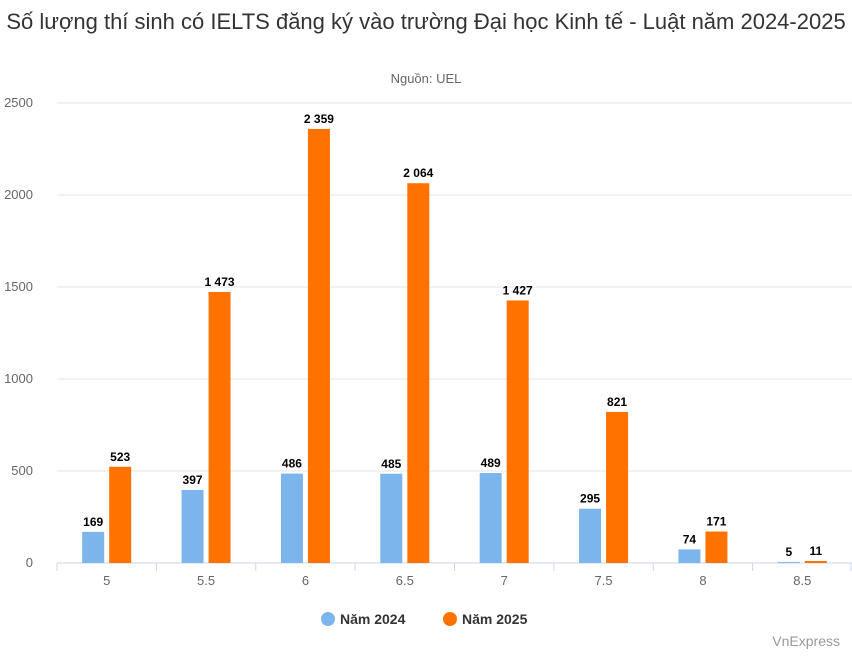  Describe the element at coordinates (806, 641) in the screenshot. I see `credit-label: VnExpress` at that location.